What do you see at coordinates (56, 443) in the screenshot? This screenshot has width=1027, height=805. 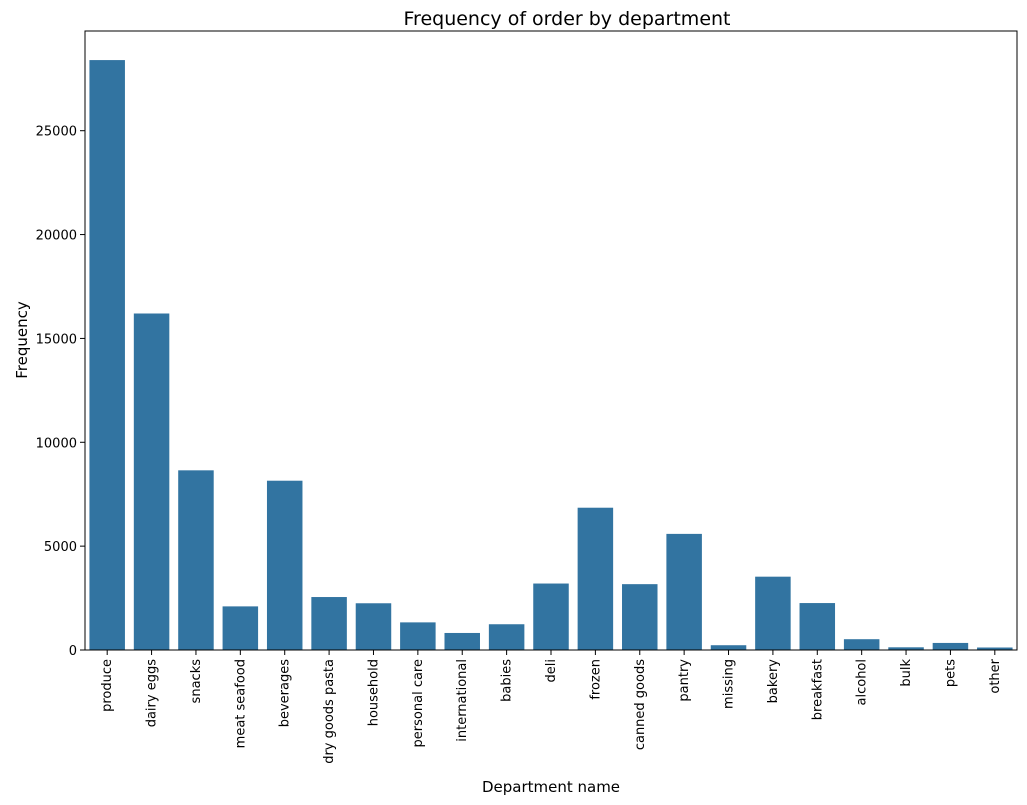 I see `y-tick-label: 10000` at bounding box center [56, 443].